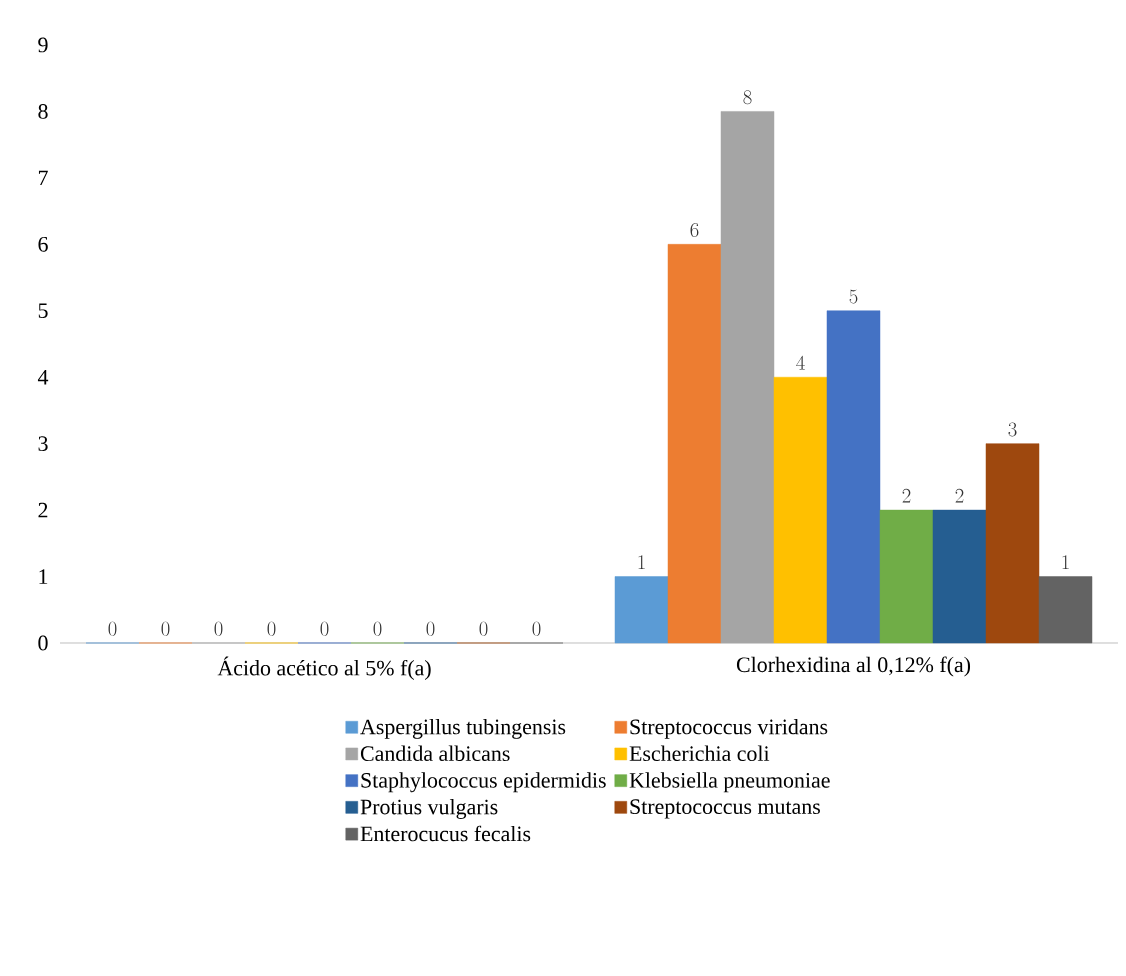 Image resolution: width=1126 pixels, height=976 pixels. Describe the element at coordinates (853, 296) in the screenshot. I see `data-label: 5` at that location.